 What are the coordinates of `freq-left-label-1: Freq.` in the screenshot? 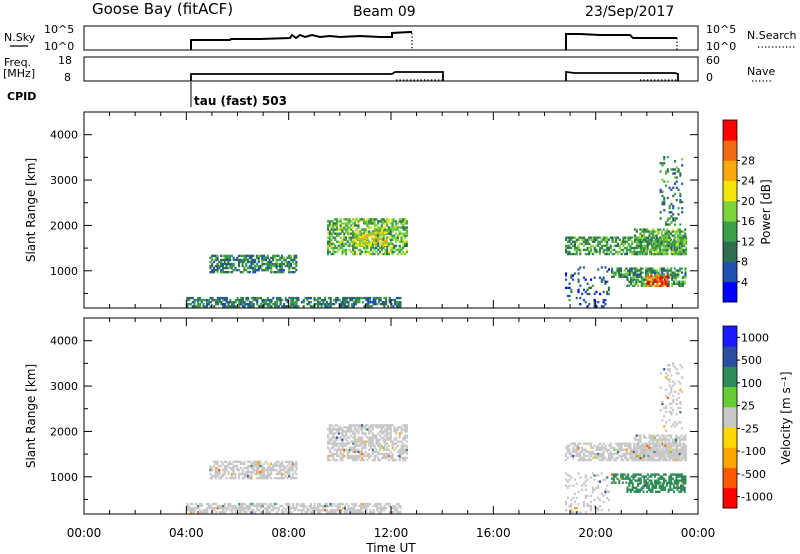 It's located at (17, 62).